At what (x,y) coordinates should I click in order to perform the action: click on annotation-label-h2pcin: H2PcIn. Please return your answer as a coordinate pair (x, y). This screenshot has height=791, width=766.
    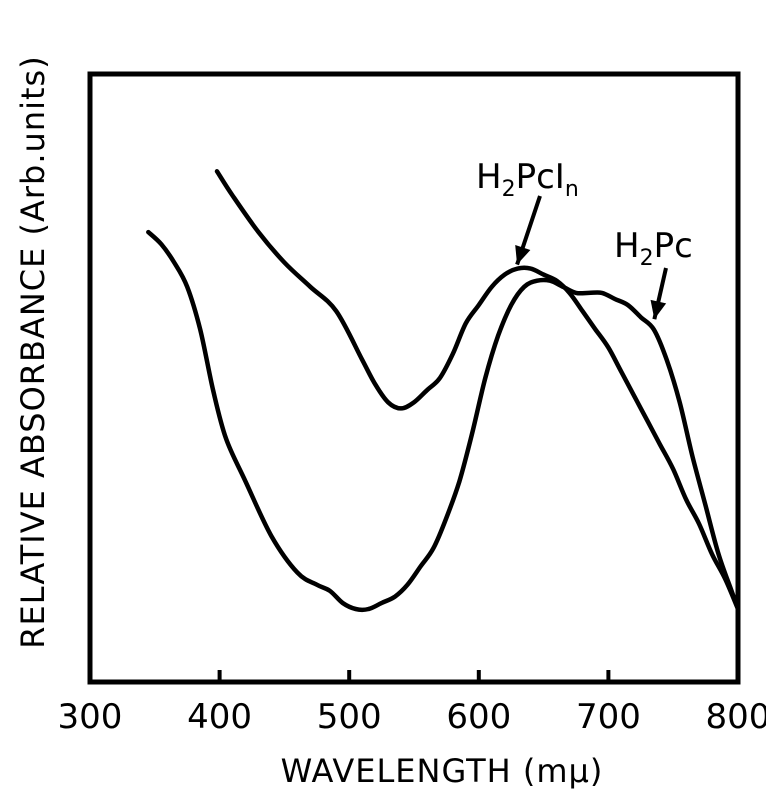
    Looking at the image, I should click on (527, 179).